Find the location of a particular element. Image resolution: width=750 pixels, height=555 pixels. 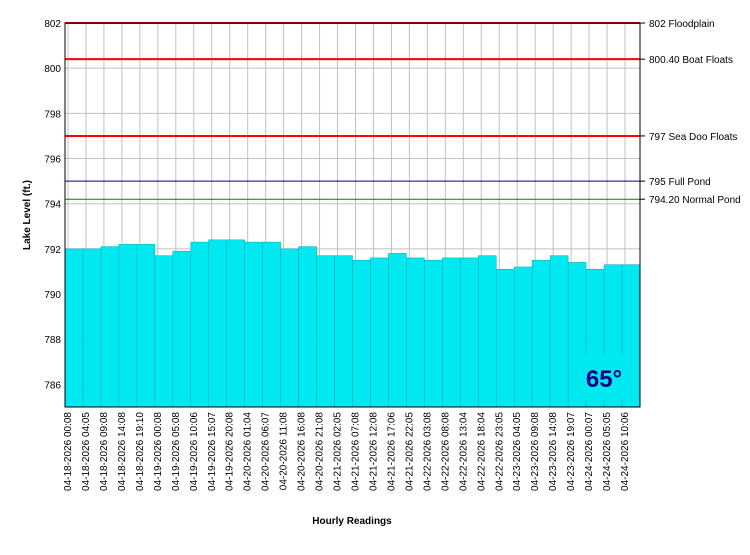

x-tick-label: 04-22-2026 13:04 is located at coordinates (463, 451).